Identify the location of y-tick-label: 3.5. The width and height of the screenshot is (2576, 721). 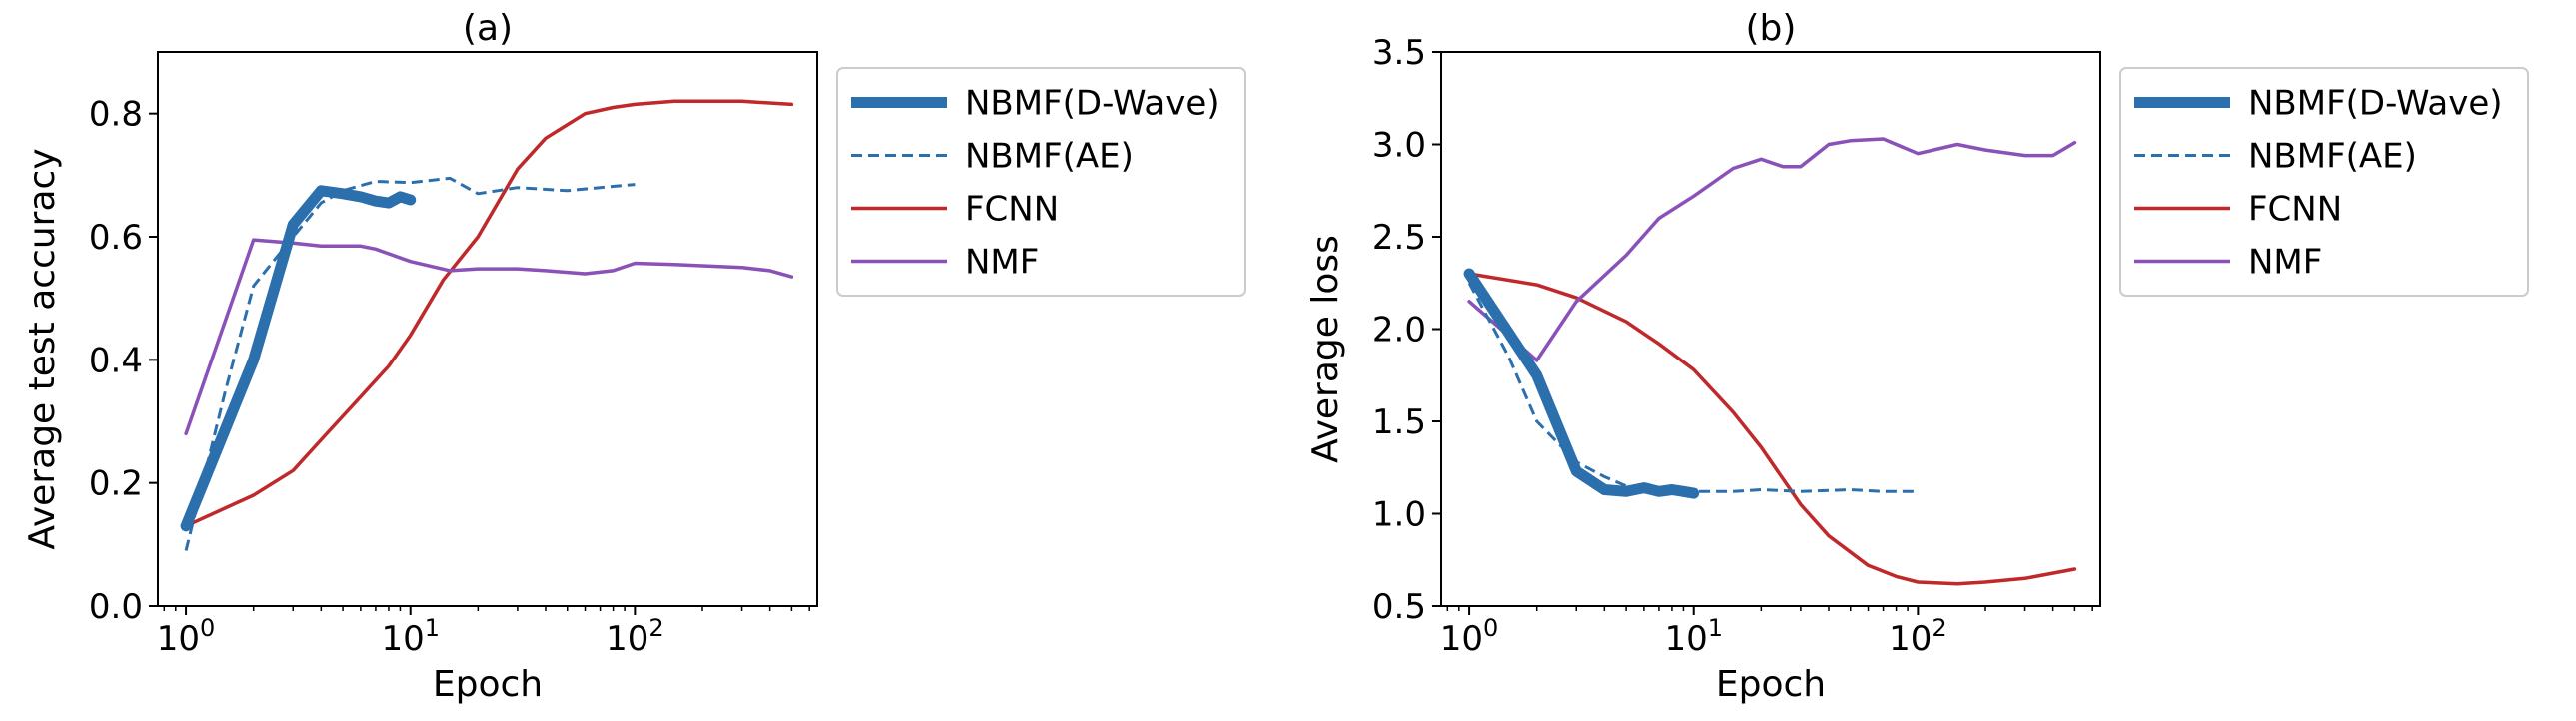
(1399, 53).